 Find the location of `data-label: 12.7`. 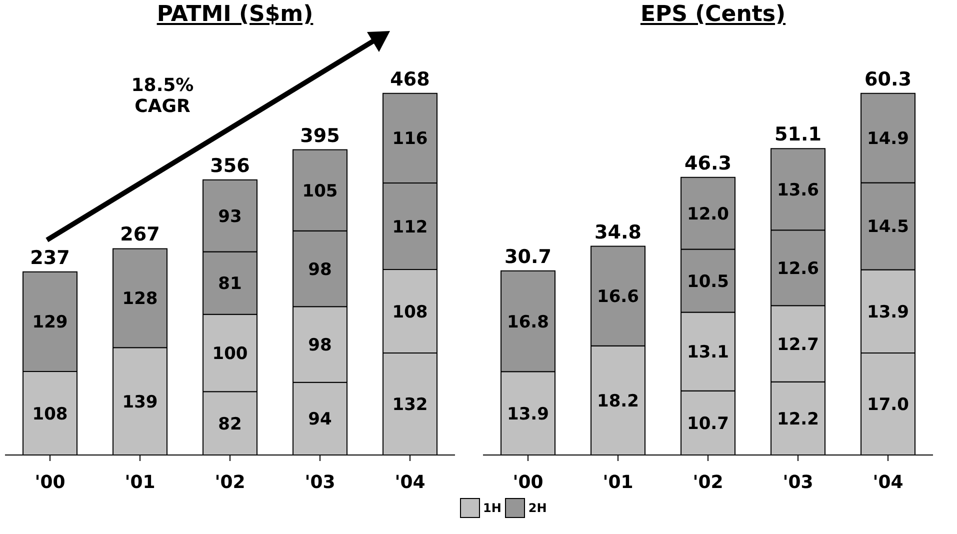

data-label: 12.7 is located at coordinates (798, 344).